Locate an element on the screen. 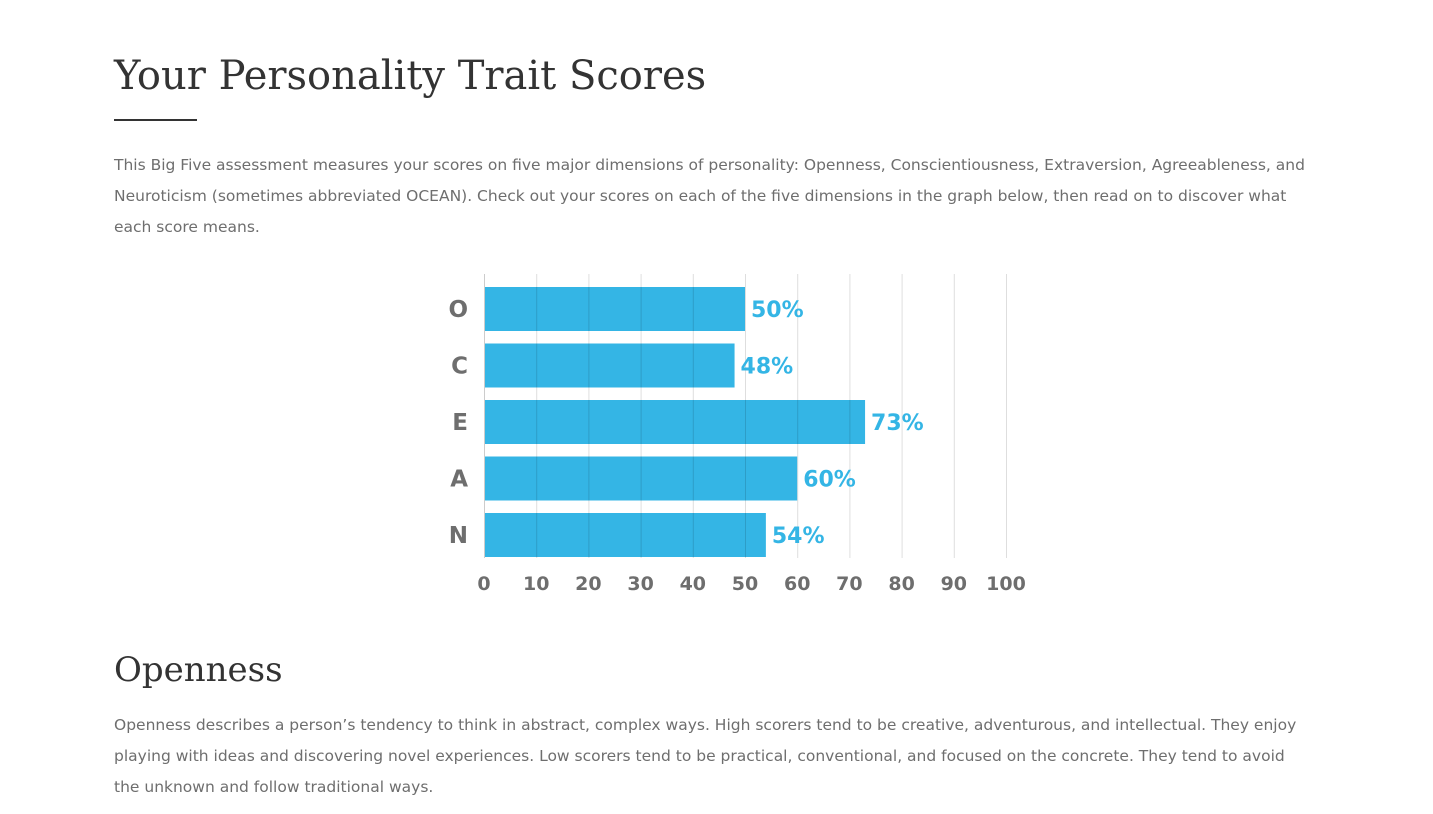  category-label-a: A is located at coordinates (459, 480).